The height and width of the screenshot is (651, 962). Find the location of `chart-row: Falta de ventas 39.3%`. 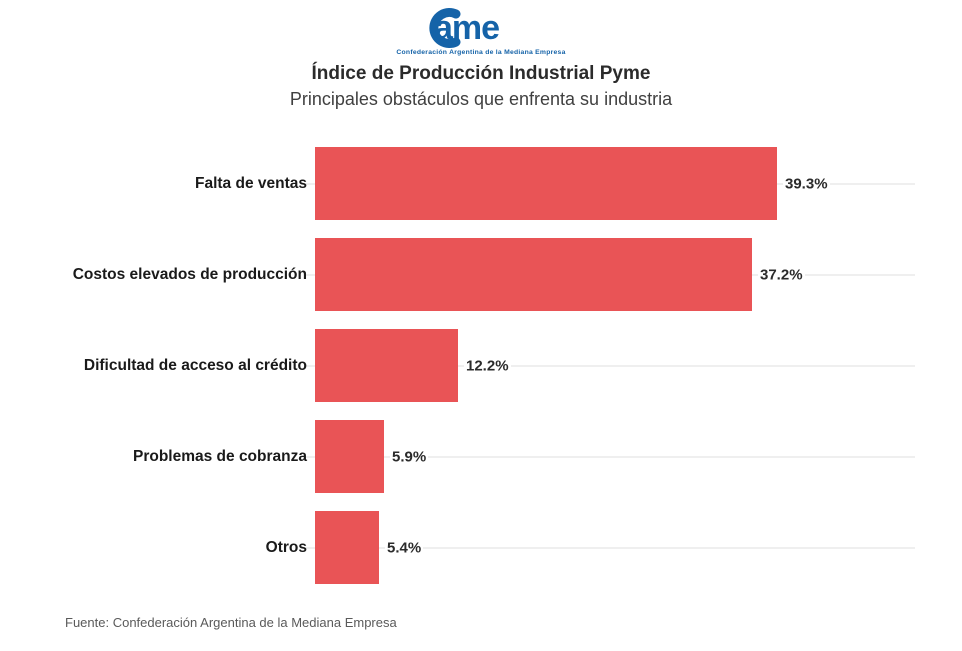

chart-row: Falta de ventas 39.3% is located at coordinates (481, 183).